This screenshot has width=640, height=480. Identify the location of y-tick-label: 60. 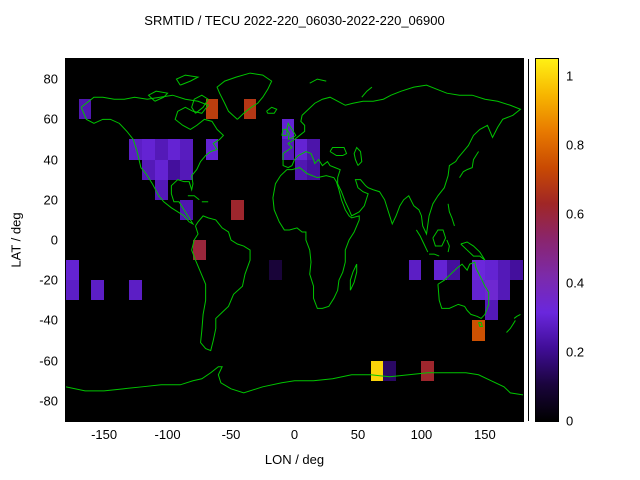
(50, 119).